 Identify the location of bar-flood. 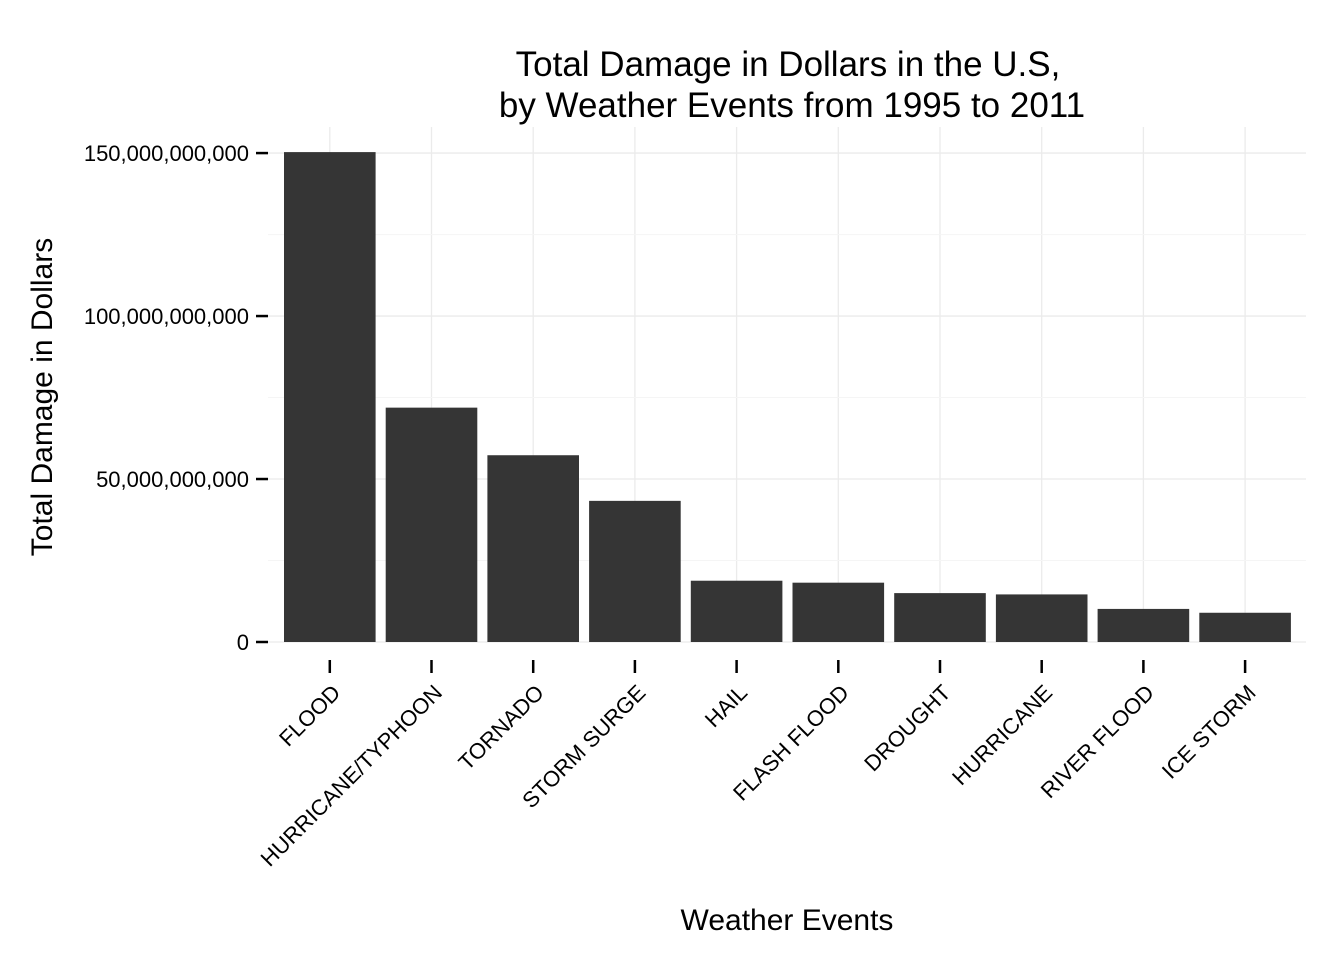
(330, 397).